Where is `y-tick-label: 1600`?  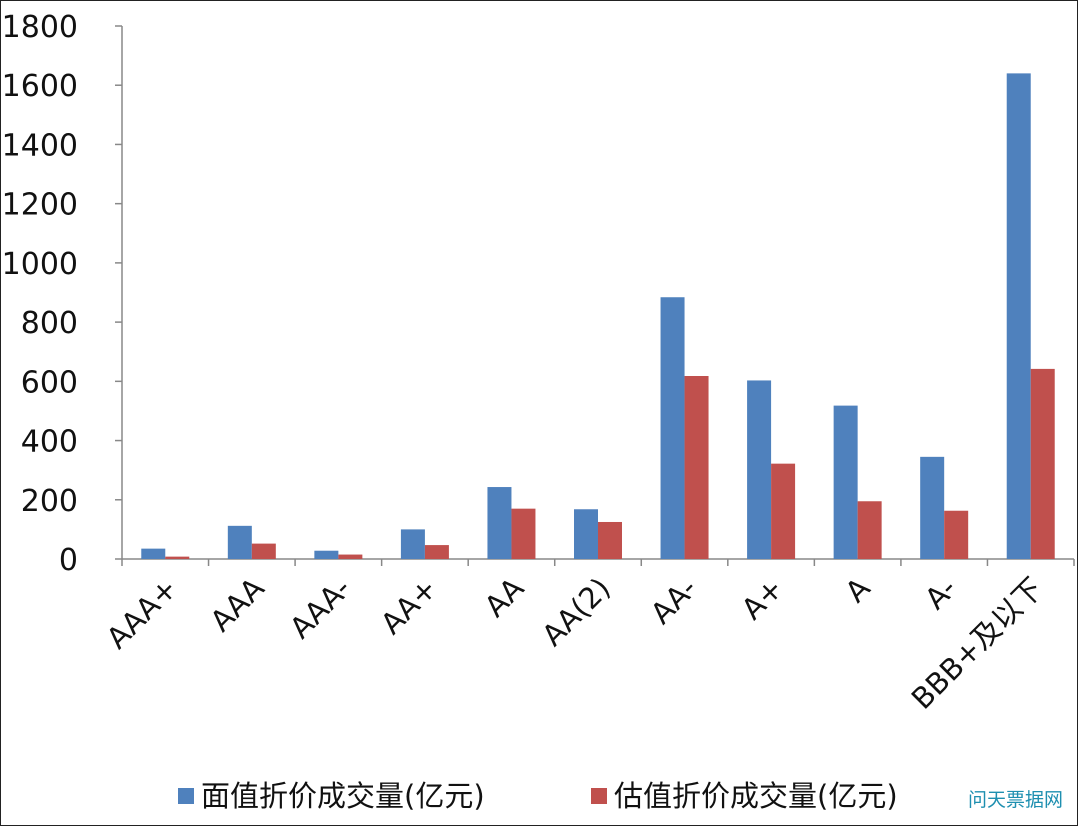 y-tick-label: 1600 is located at coordinates (40, 86).